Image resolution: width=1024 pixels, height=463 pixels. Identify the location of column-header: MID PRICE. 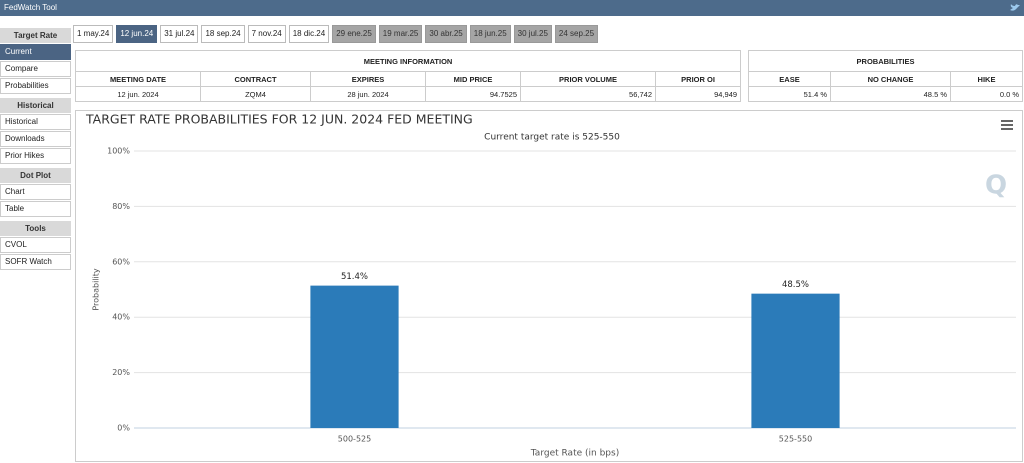
(473, 79).